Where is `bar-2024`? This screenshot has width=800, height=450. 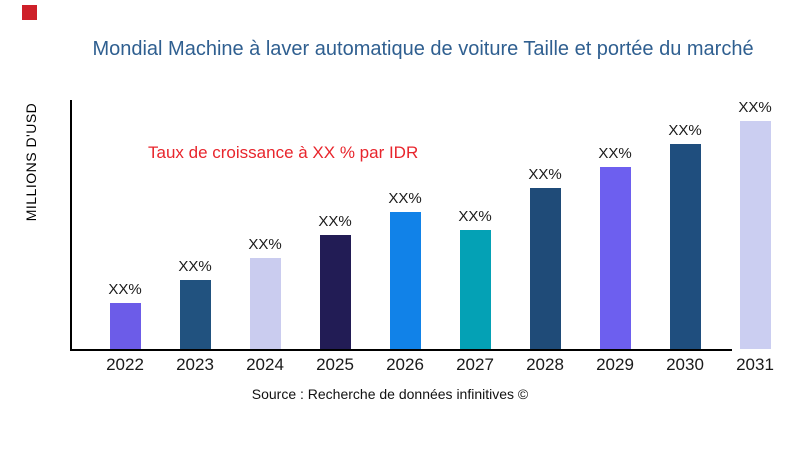
bar-2024 is located at coordinates (265, 303).